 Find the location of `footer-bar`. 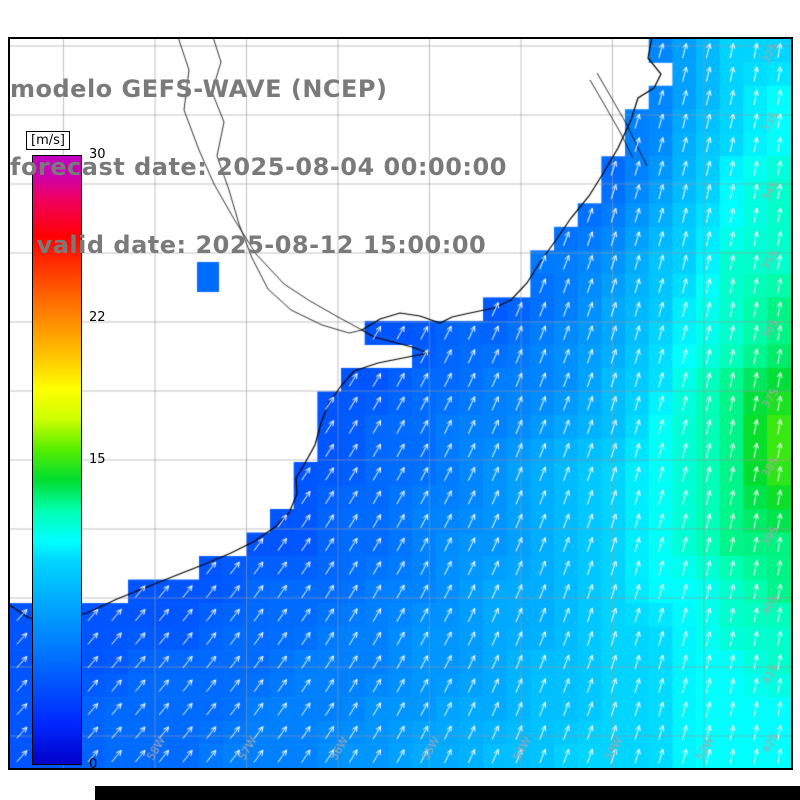

footer-bar is located at coordinates (447, 793).